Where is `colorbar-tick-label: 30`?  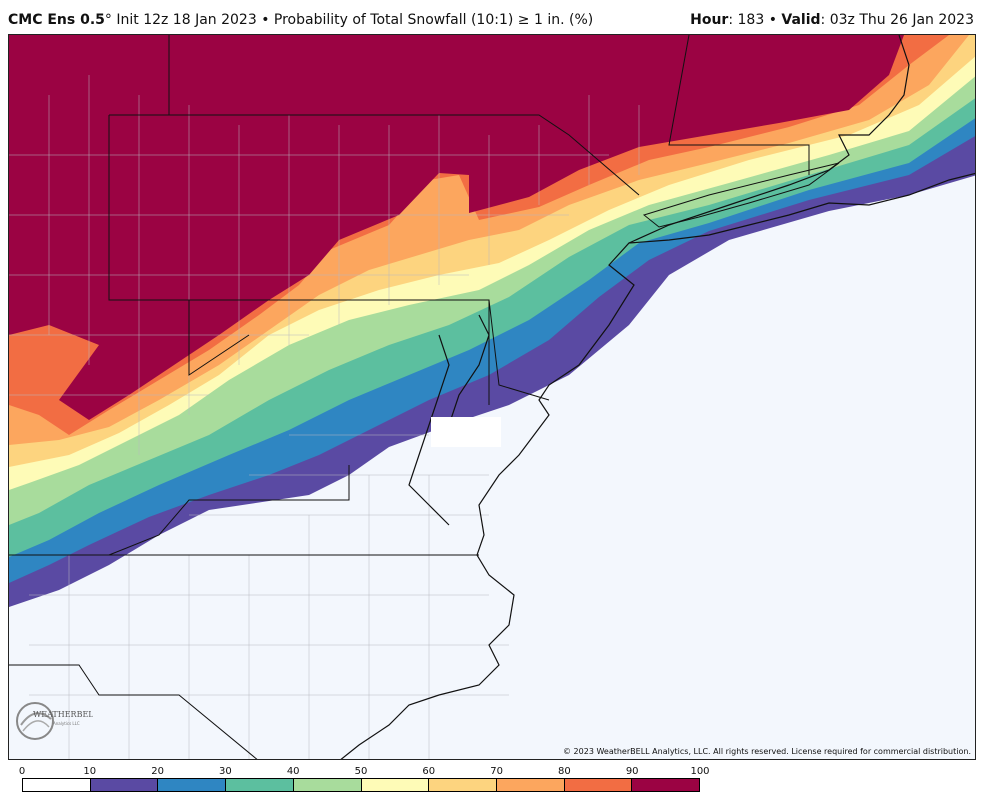
colorbar-tick-label: 30 is located at coordinates (225, 771).